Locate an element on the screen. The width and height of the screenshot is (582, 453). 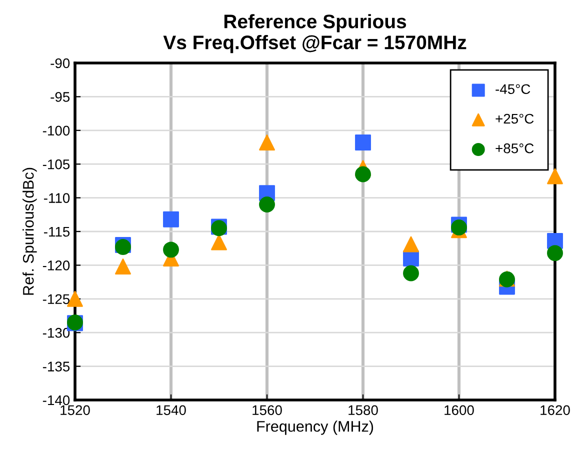
y-tick-label: -125 is located at coordinates (56, 299).